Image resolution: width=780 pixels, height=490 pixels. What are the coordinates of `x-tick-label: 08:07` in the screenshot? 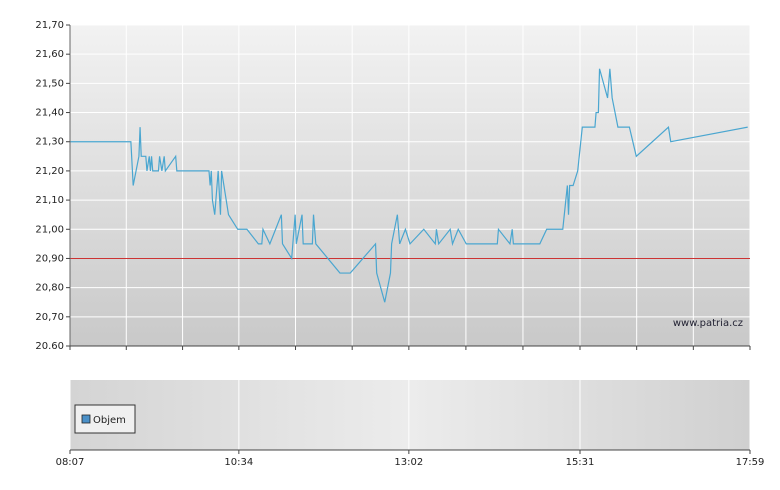 It's located at (70, 462).